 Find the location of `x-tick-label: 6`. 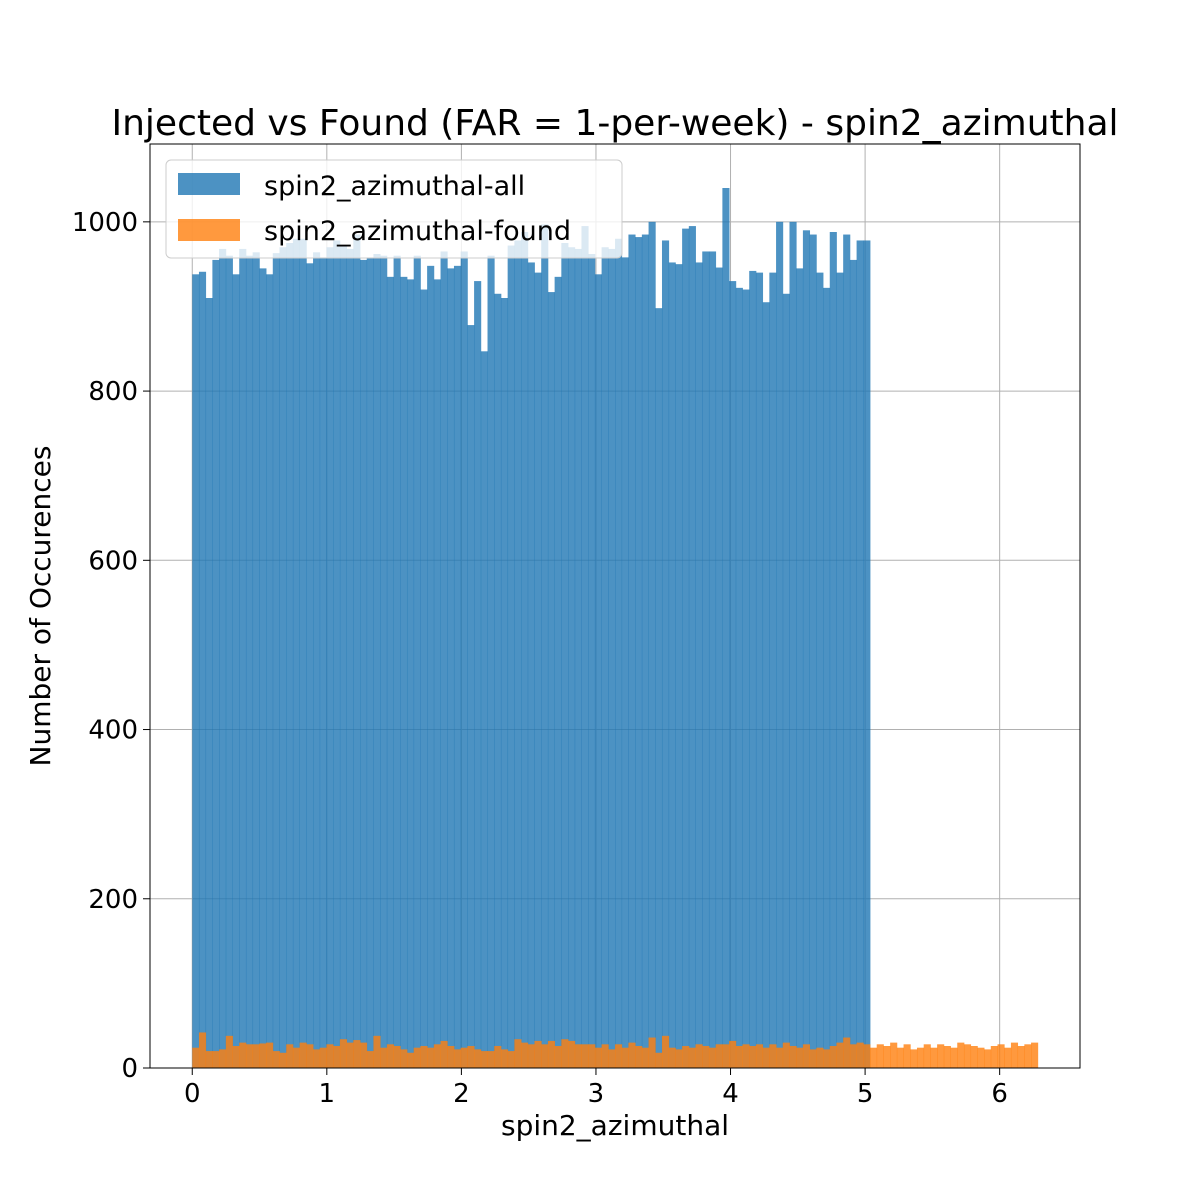

x-tick-label: 6 is located at coordinates (999, 1094).